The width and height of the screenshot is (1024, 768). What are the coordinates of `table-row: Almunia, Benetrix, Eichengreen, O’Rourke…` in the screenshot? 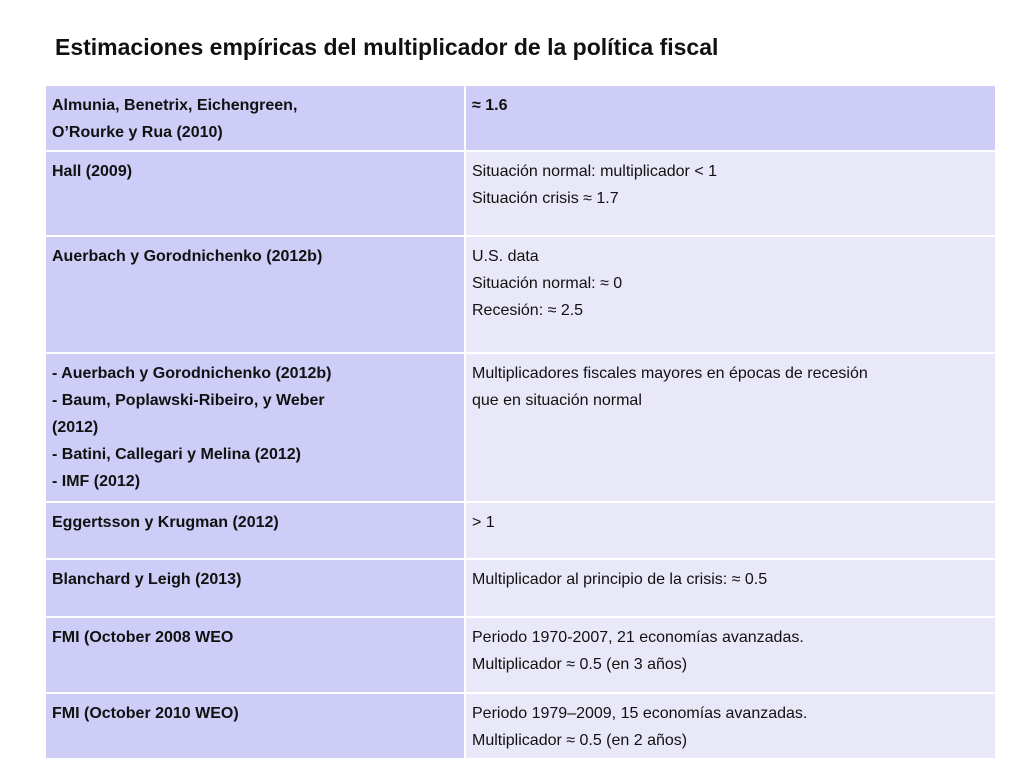 It's located at (520, 118).